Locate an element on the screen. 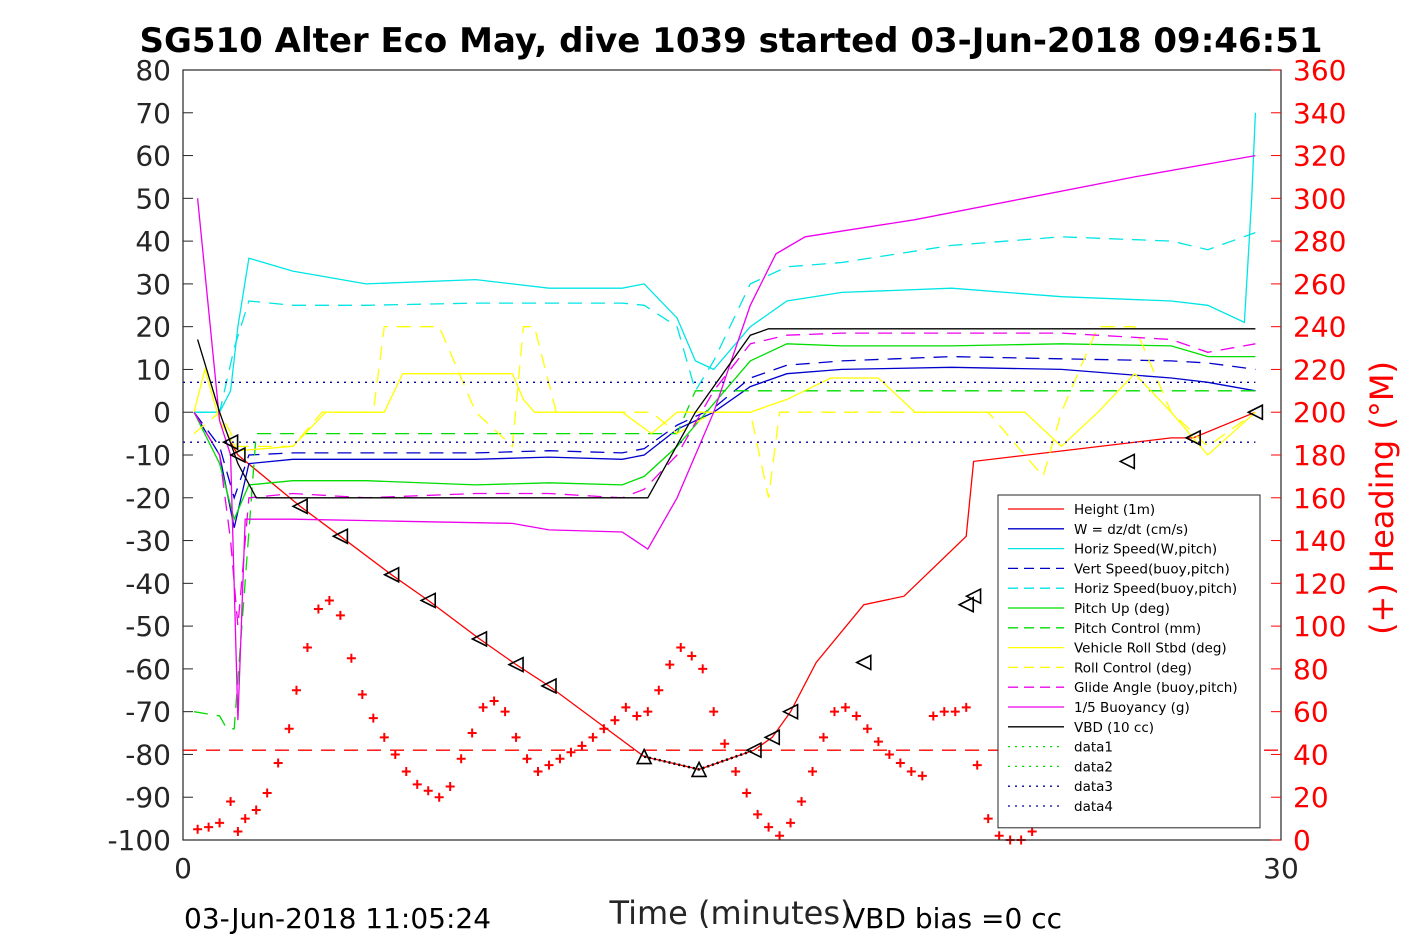 This screenshot has height=945, width=1417. legend-label: Horiz Speed(W,pitch) is located at coordinates (1145, 550).